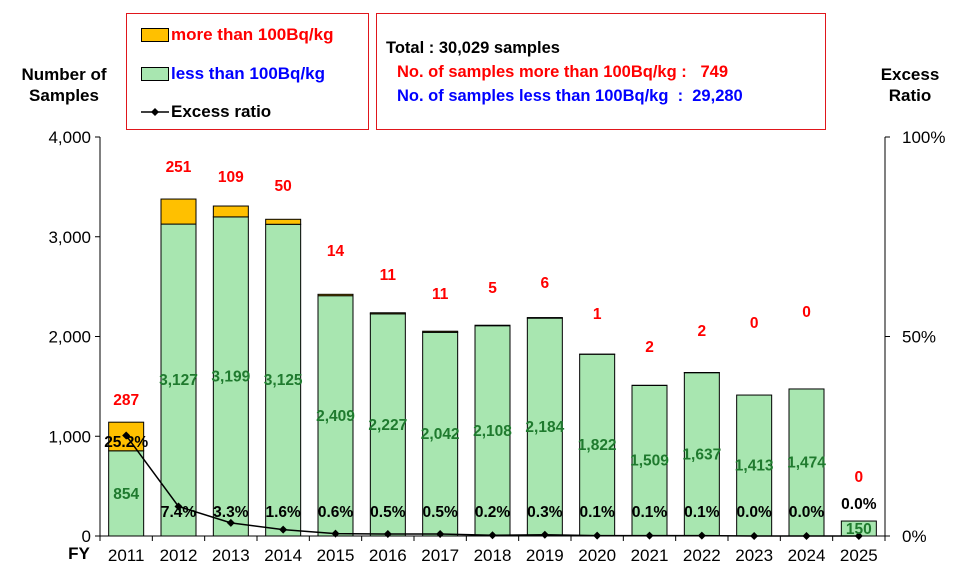 The height and width of the screenshot is (576, 960). What do you see at coordinates (493, 555) in the screenshot?
I see `x-tick-label: 2018` at bounding box center [493, 555].